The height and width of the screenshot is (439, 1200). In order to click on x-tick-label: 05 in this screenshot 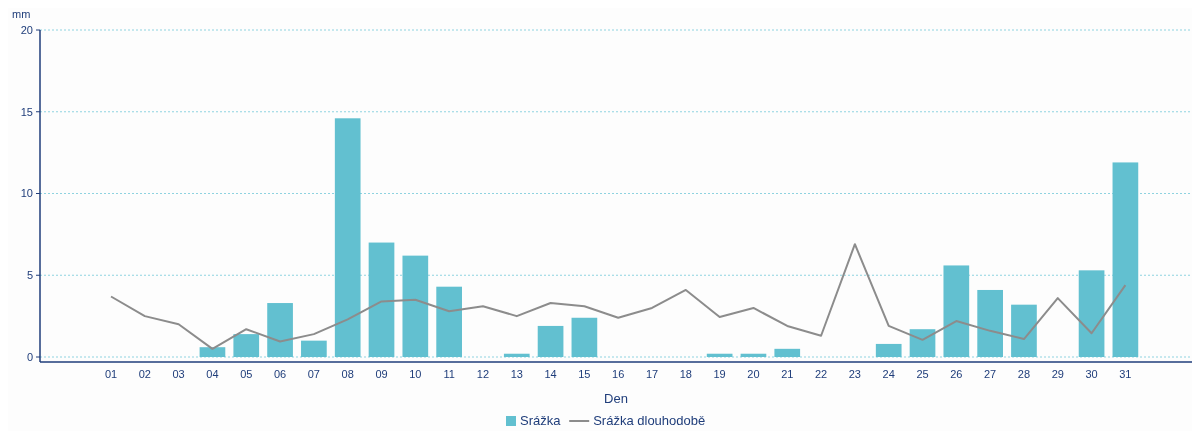, I will do `click(246, 374)`.